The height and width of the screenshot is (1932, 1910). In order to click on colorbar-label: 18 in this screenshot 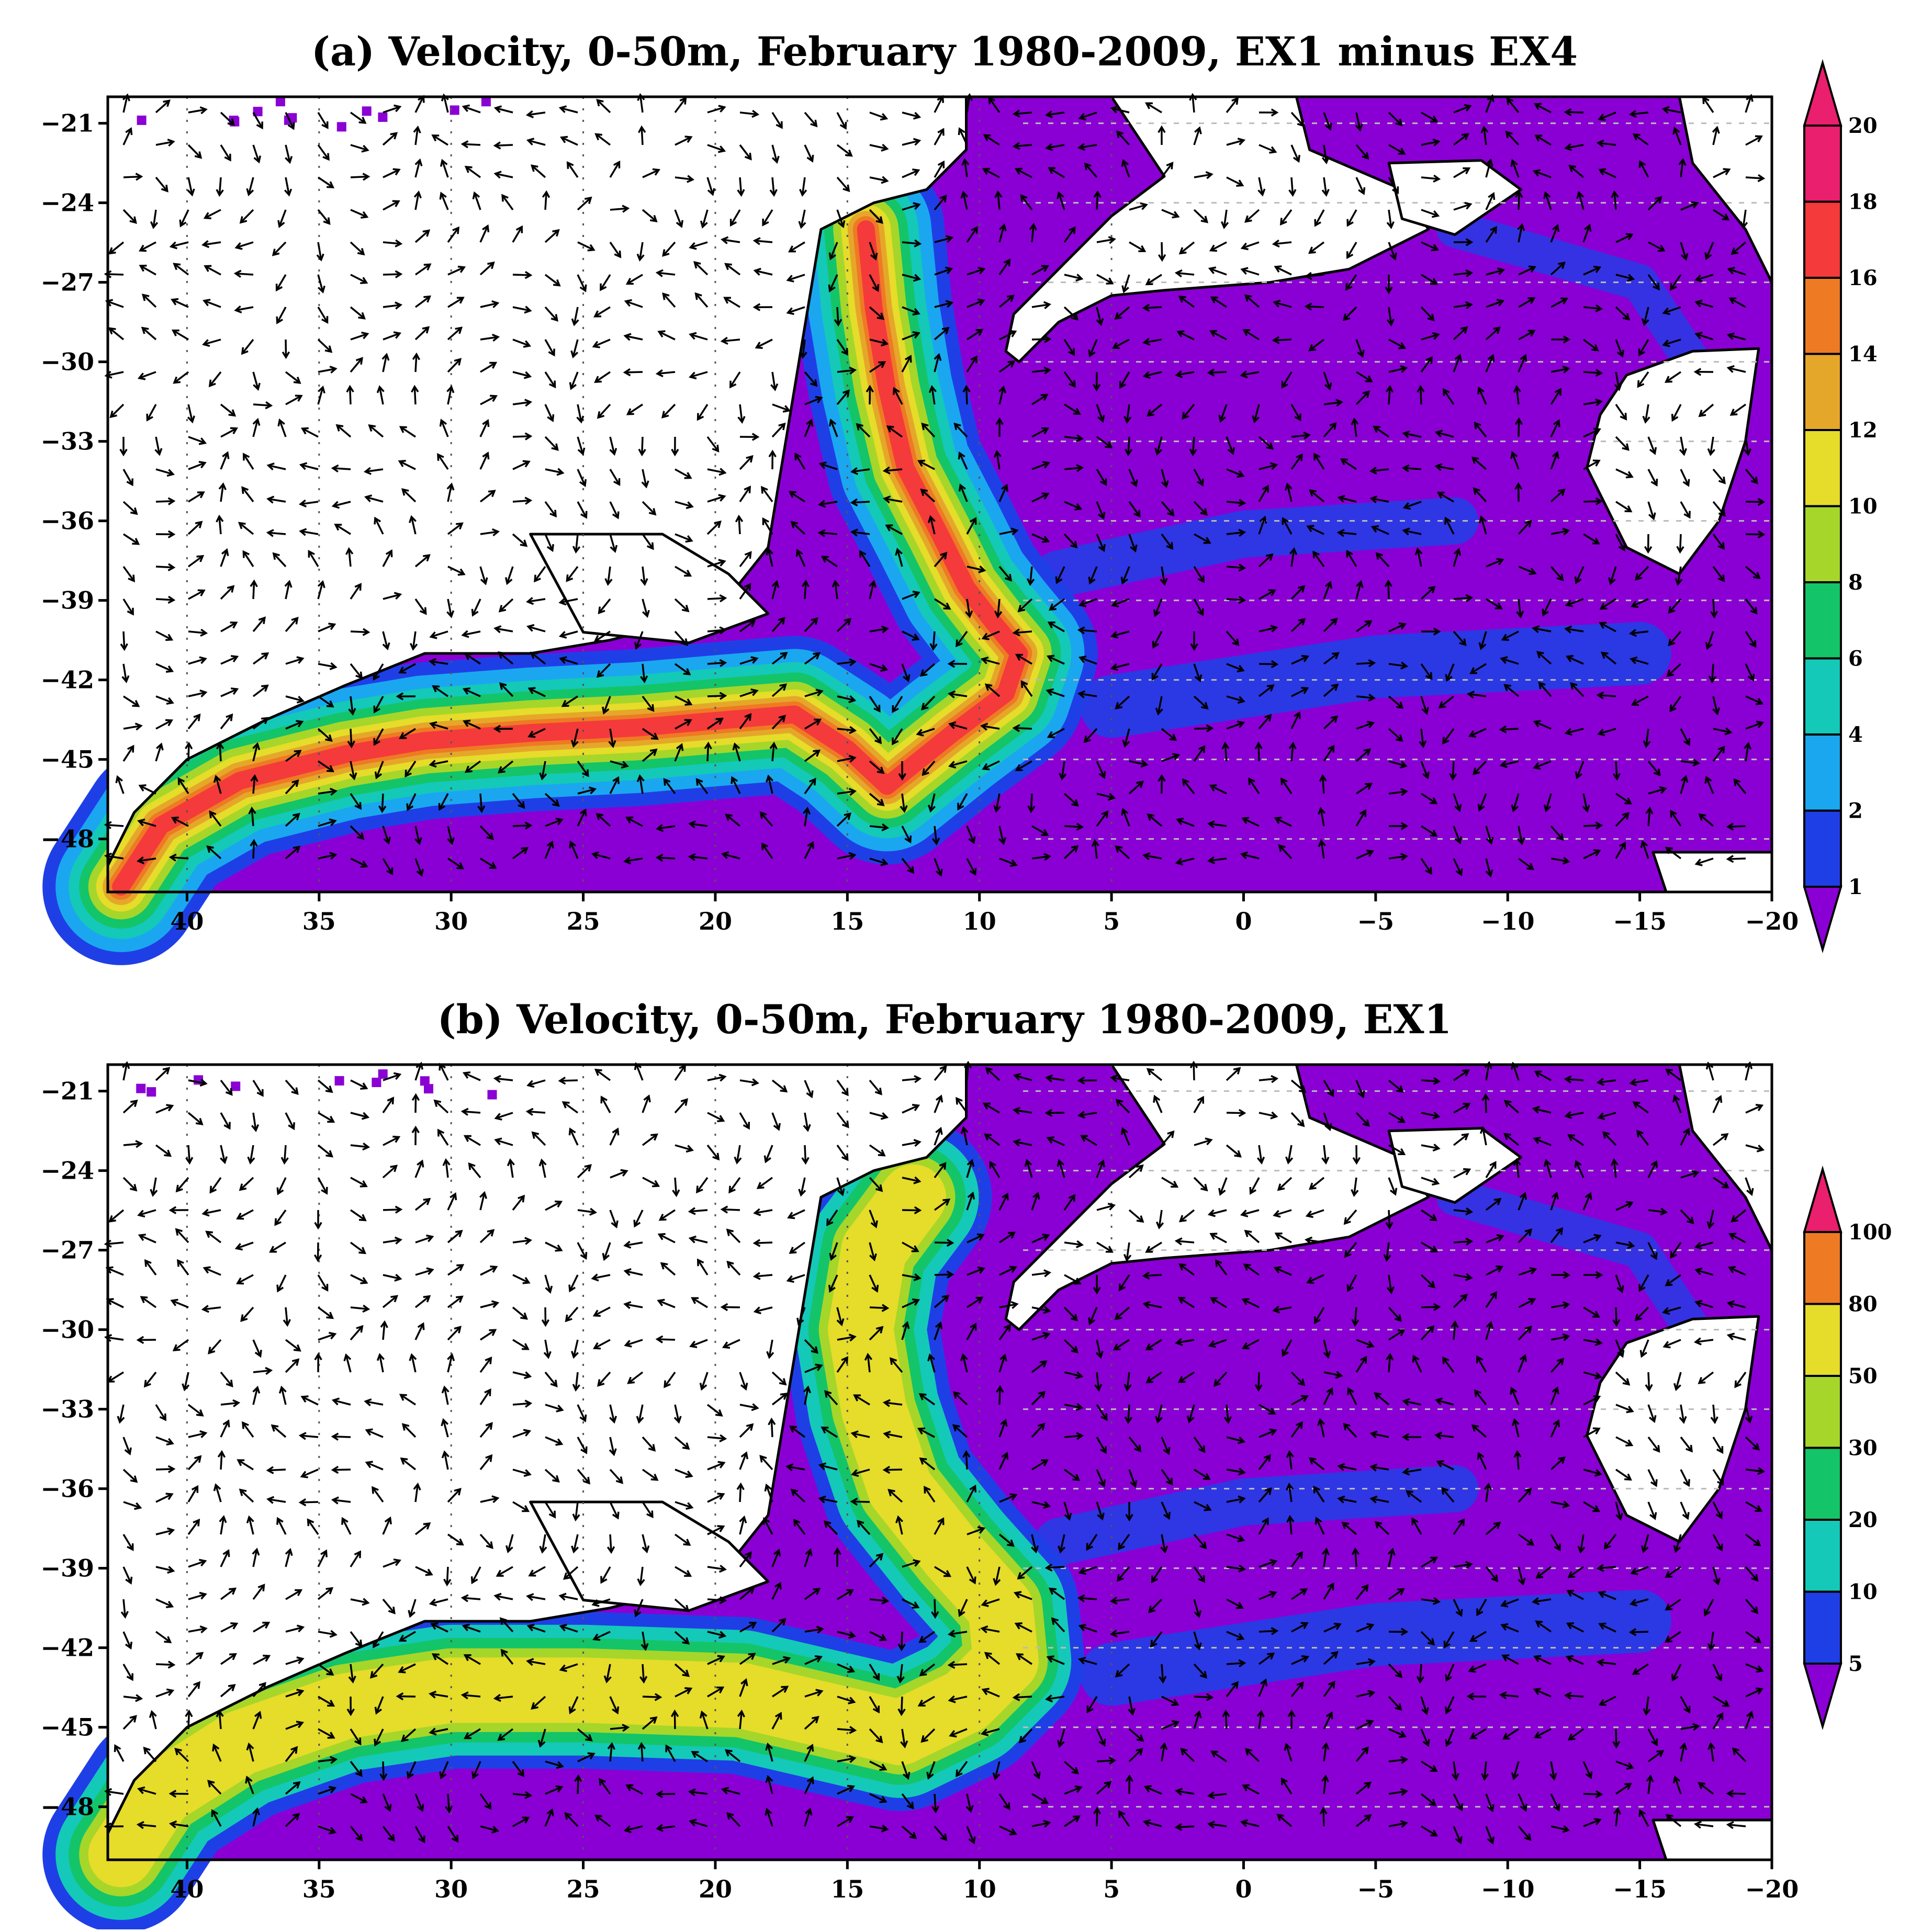, I will do `click(1863, 202)`.